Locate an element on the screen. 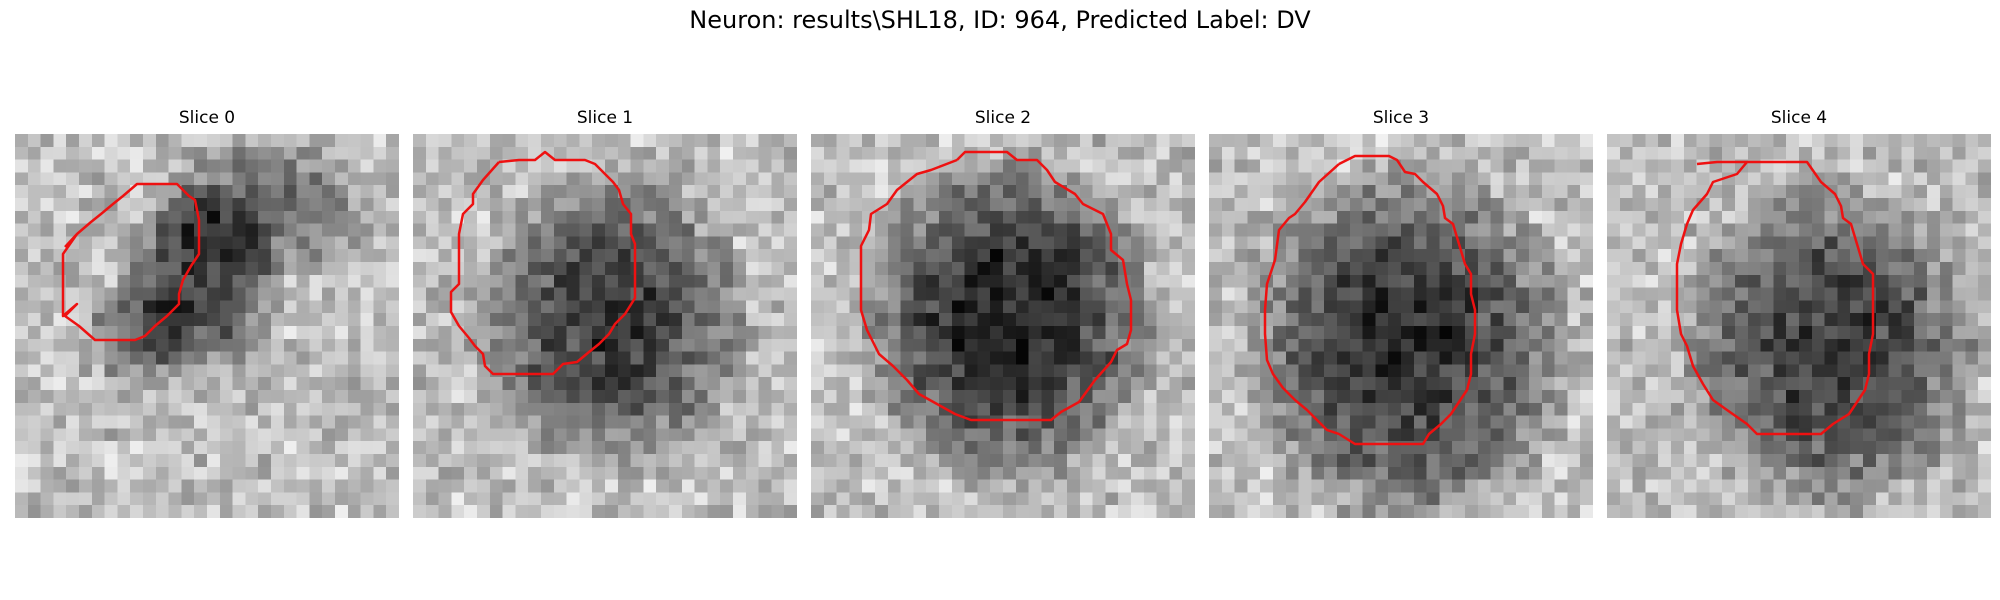  slice-panel-0: Slice 0 is located at coordinates (207, 313).